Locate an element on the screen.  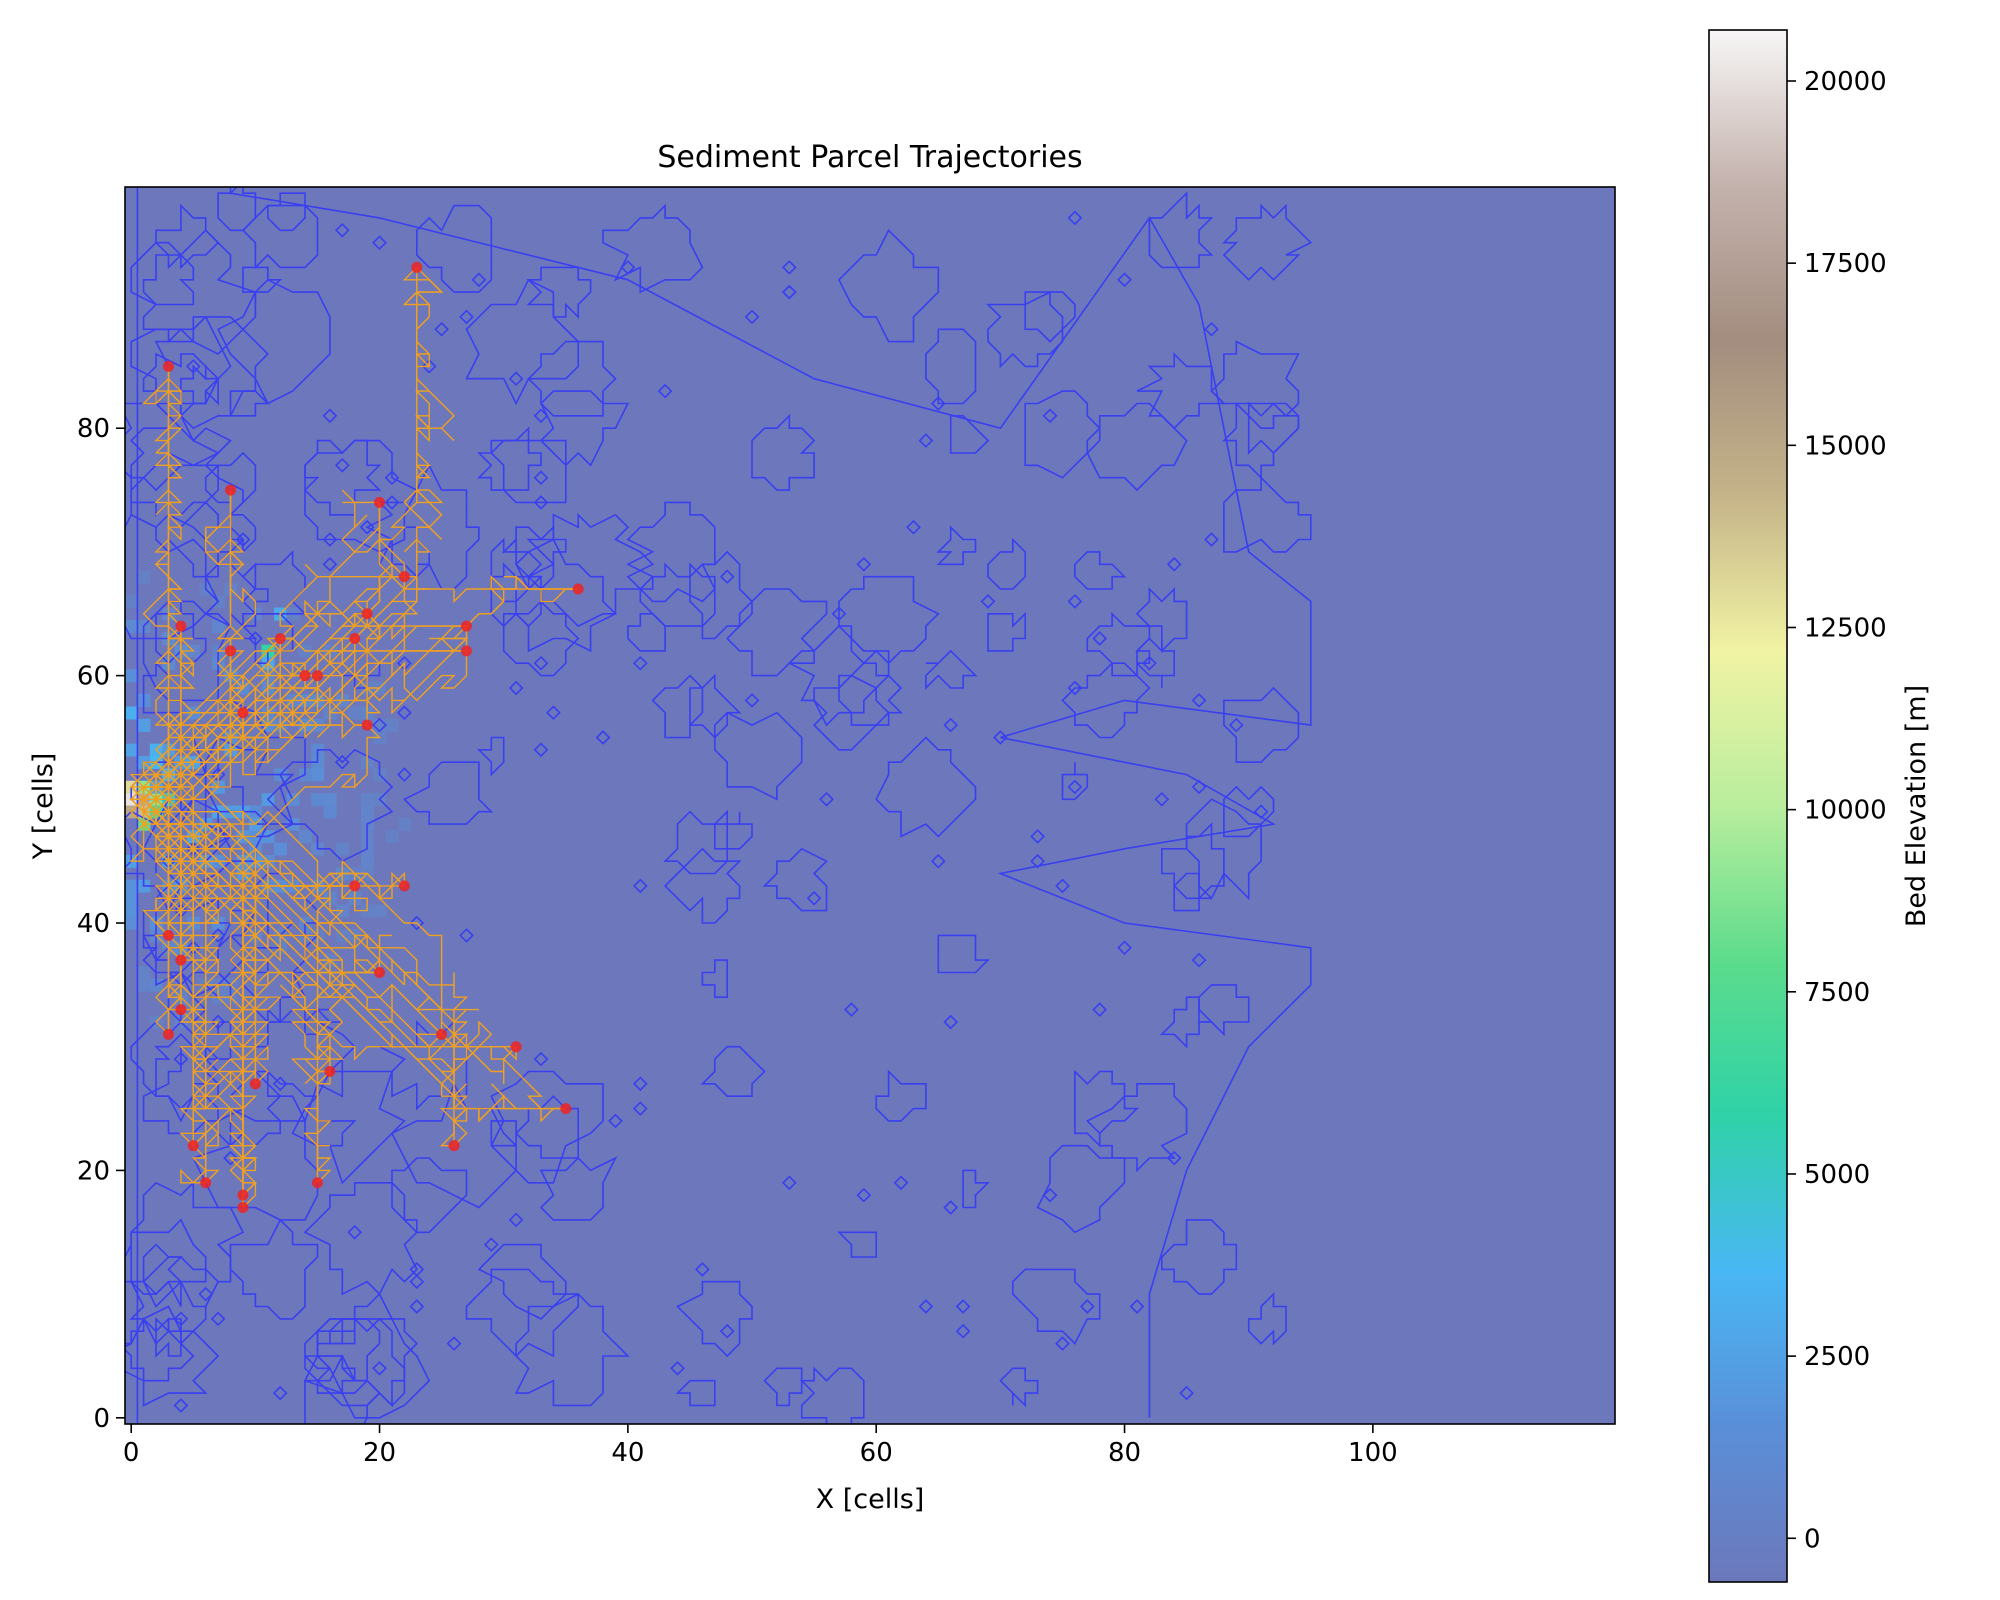
x-axis-label: X [cells] is located at coordinates (870, 1499).